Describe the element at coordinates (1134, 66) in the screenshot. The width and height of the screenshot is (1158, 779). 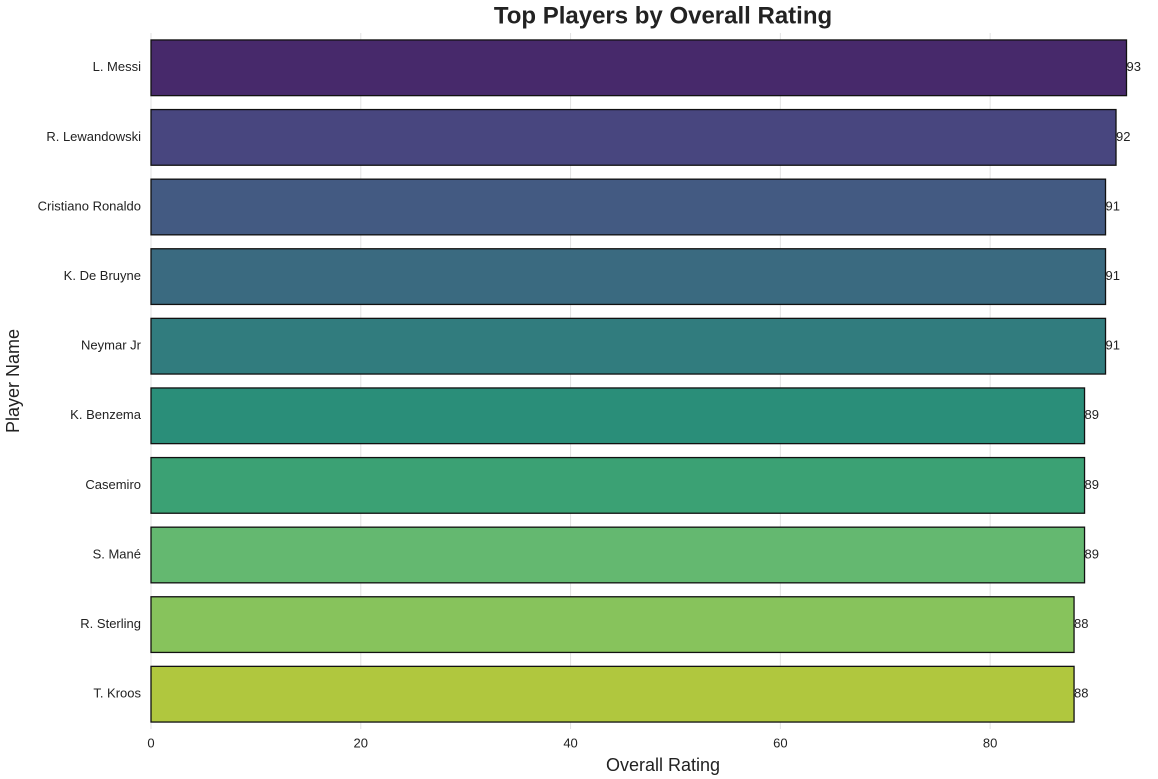
I see `value-label: 93` at that location.